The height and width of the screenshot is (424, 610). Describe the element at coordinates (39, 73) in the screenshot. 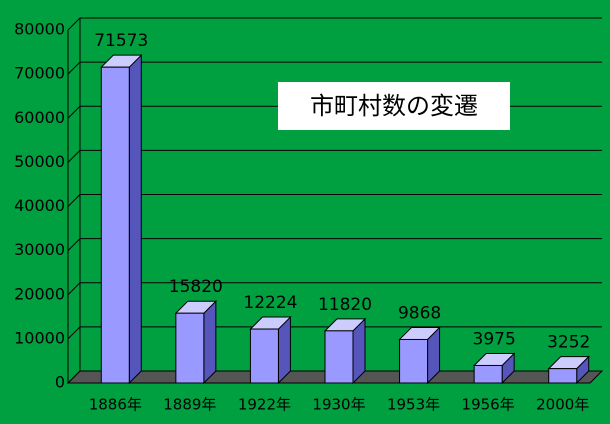

I see `y-tick-label: 70000` at that location.